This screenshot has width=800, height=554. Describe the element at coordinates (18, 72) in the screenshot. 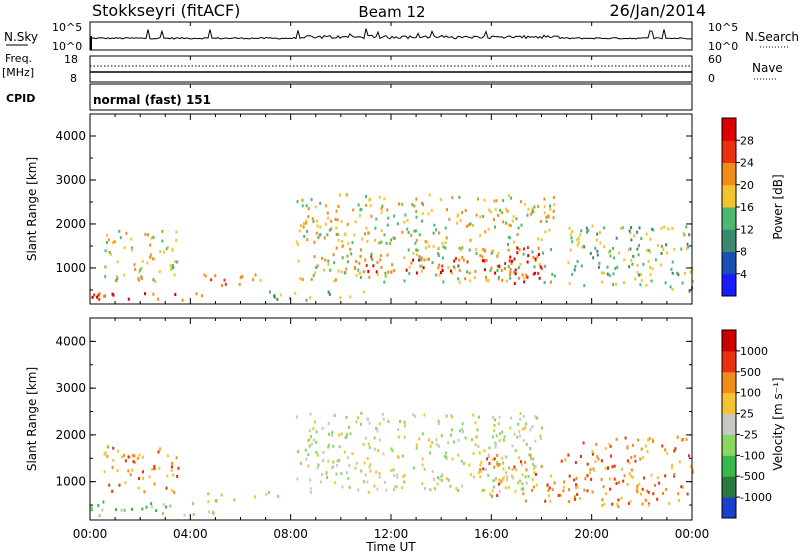

I see `freq-unit: [MHz]` at that location.